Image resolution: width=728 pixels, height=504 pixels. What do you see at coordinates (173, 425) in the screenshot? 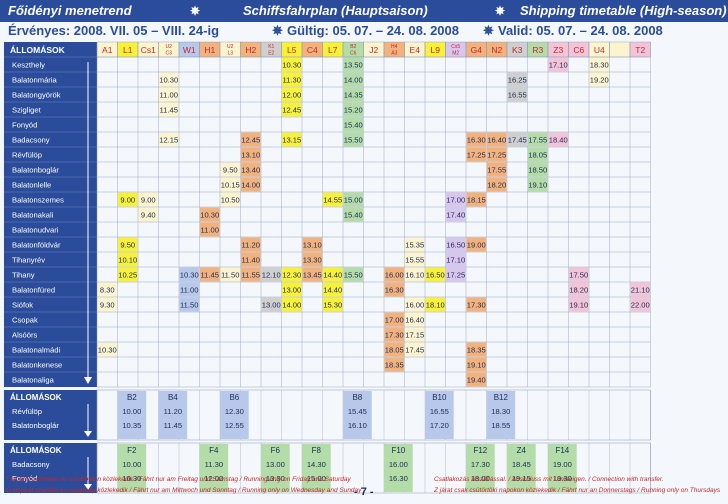
I see `ferry1-time: 11.45` at bounding box center [173, 425].